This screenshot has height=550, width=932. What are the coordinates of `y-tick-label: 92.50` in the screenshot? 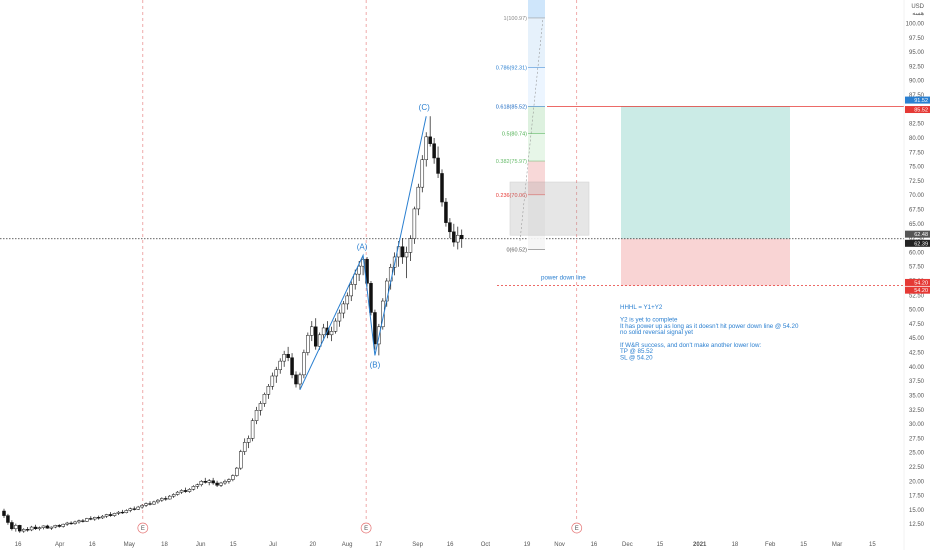 It's located at (917, 67).